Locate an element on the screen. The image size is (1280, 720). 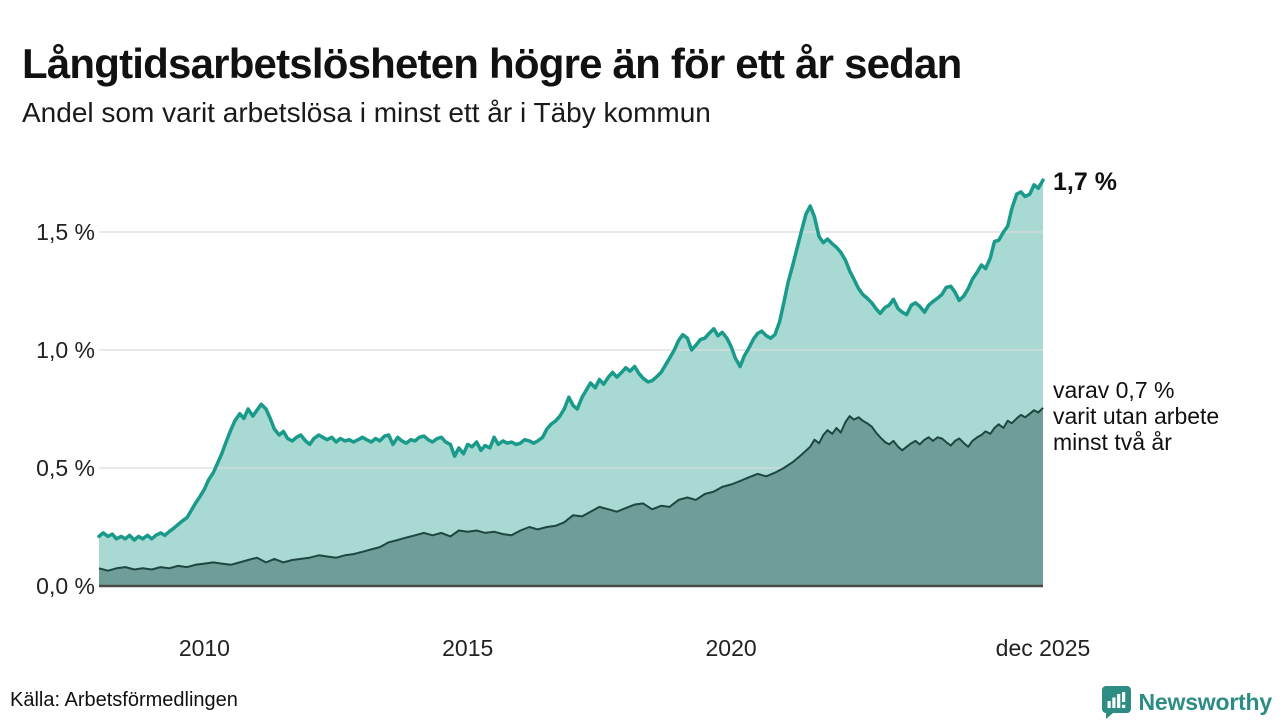
logo-exclamation-dot is located at coordinates (1123, 706).